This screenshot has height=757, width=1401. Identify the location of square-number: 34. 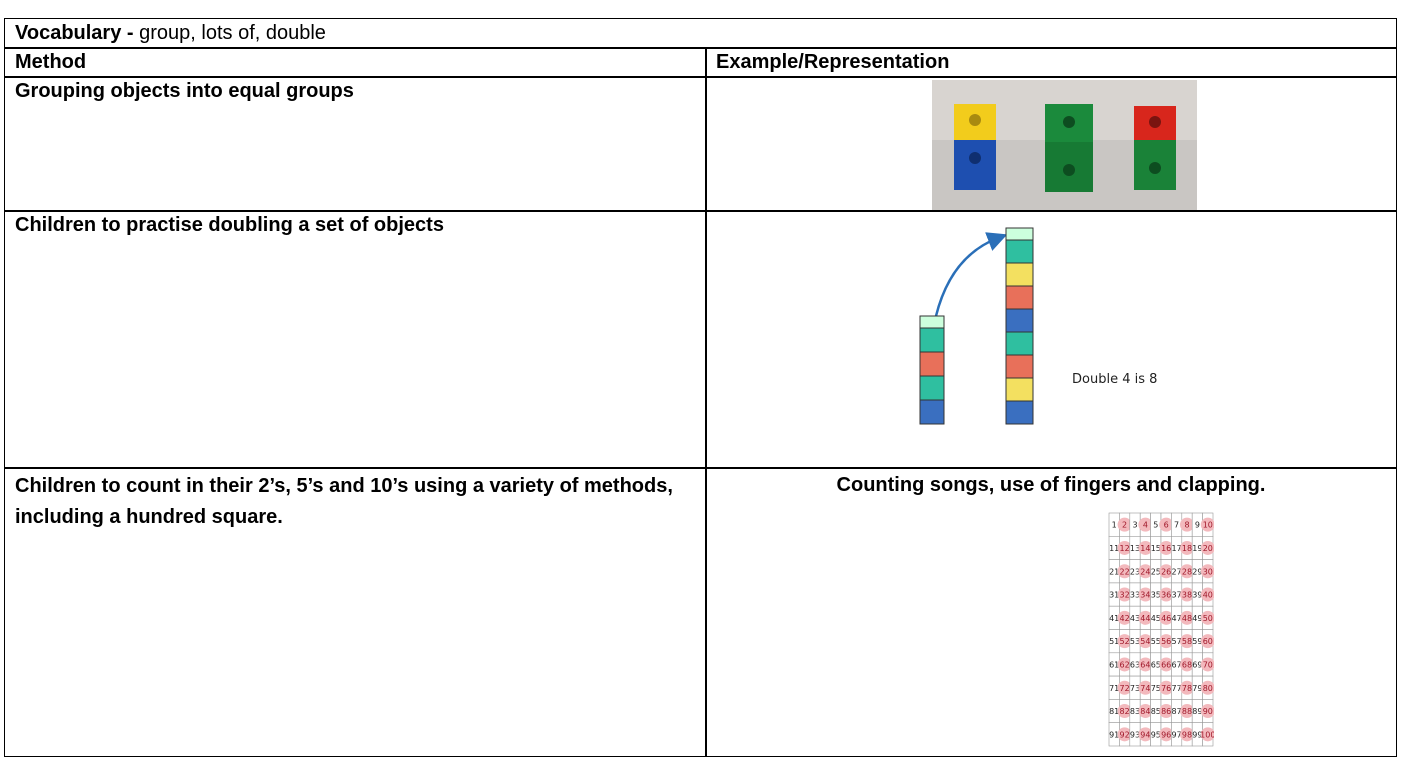
(1145, 595).